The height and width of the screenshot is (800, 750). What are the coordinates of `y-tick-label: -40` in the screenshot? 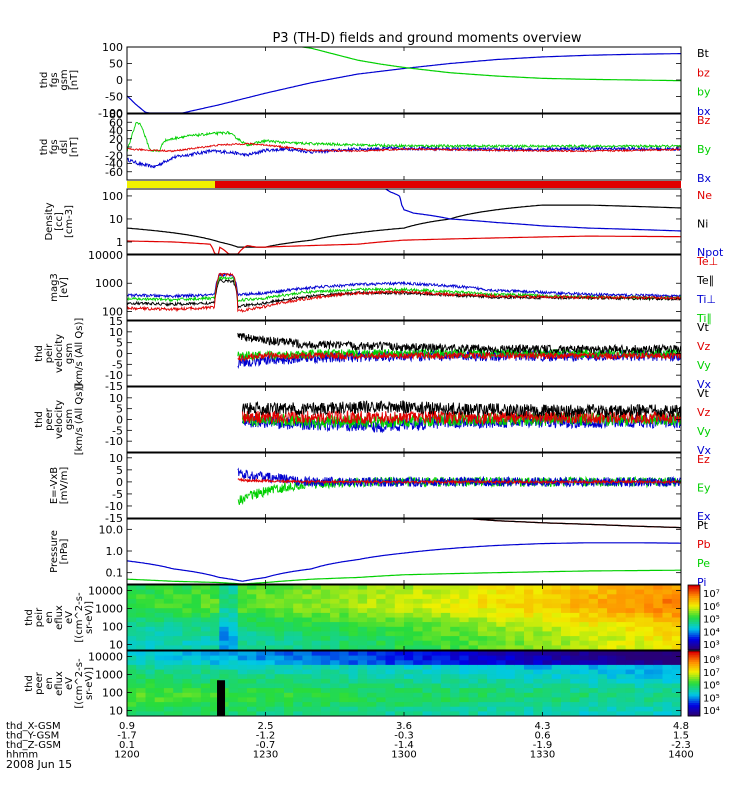 It's located at (114, 164).